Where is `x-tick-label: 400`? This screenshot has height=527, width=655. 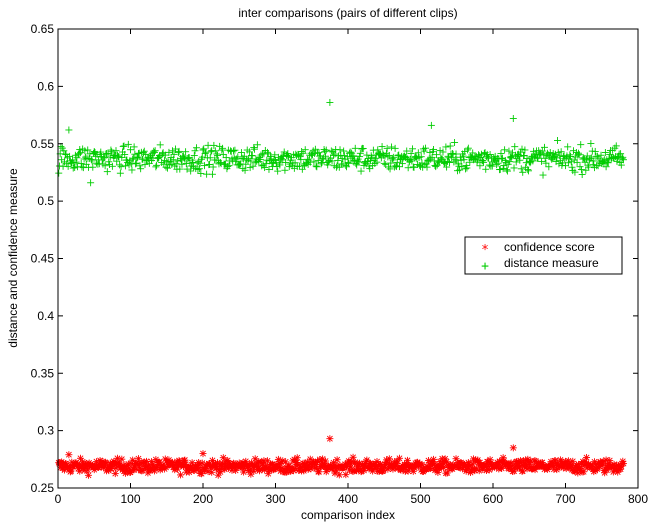 x-tick-label: 400 is located at coordinates (348, 499).